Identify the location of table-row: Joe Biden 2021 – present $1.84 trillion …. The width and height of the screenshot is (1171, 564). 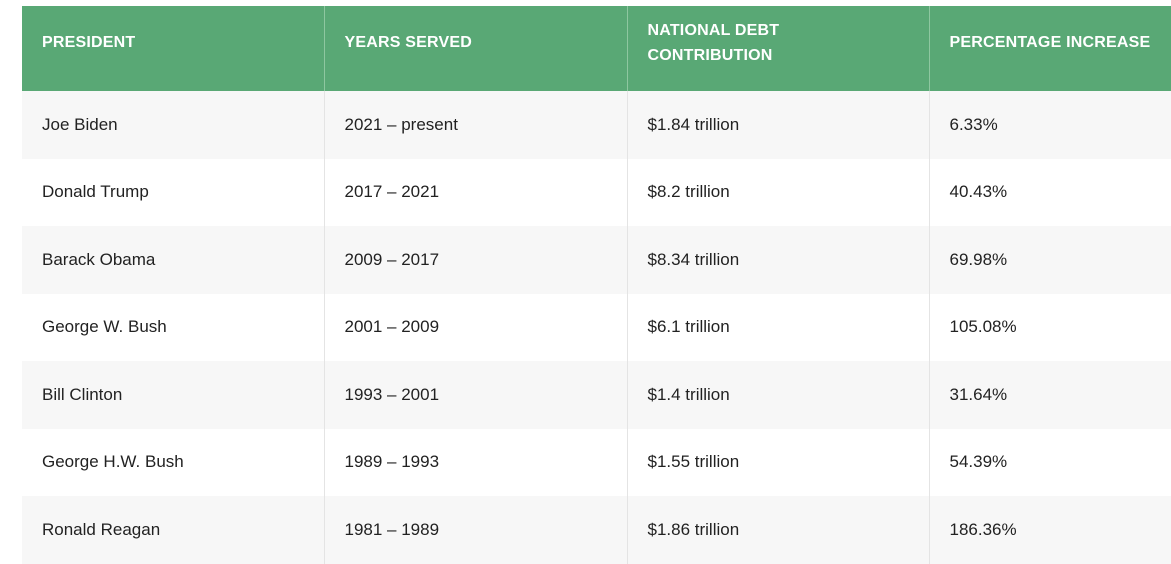
(596, 125).